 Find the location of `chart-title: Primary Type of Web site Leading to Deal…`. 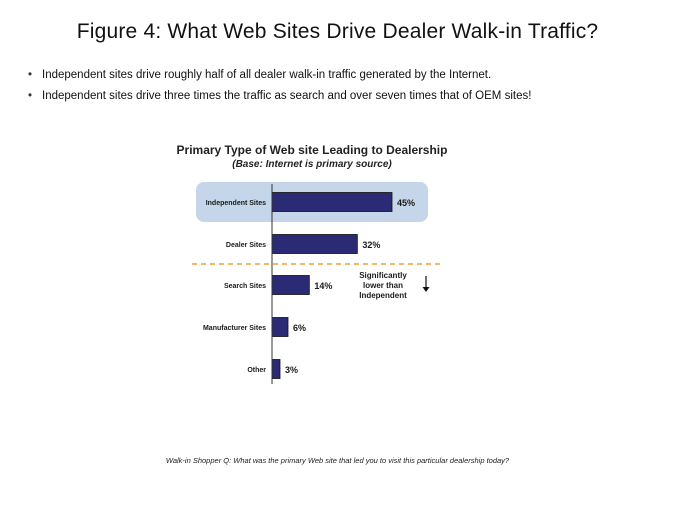

chart-title: Primary Type of Web site Leading to Deal… is located at coordinates (312, 150).